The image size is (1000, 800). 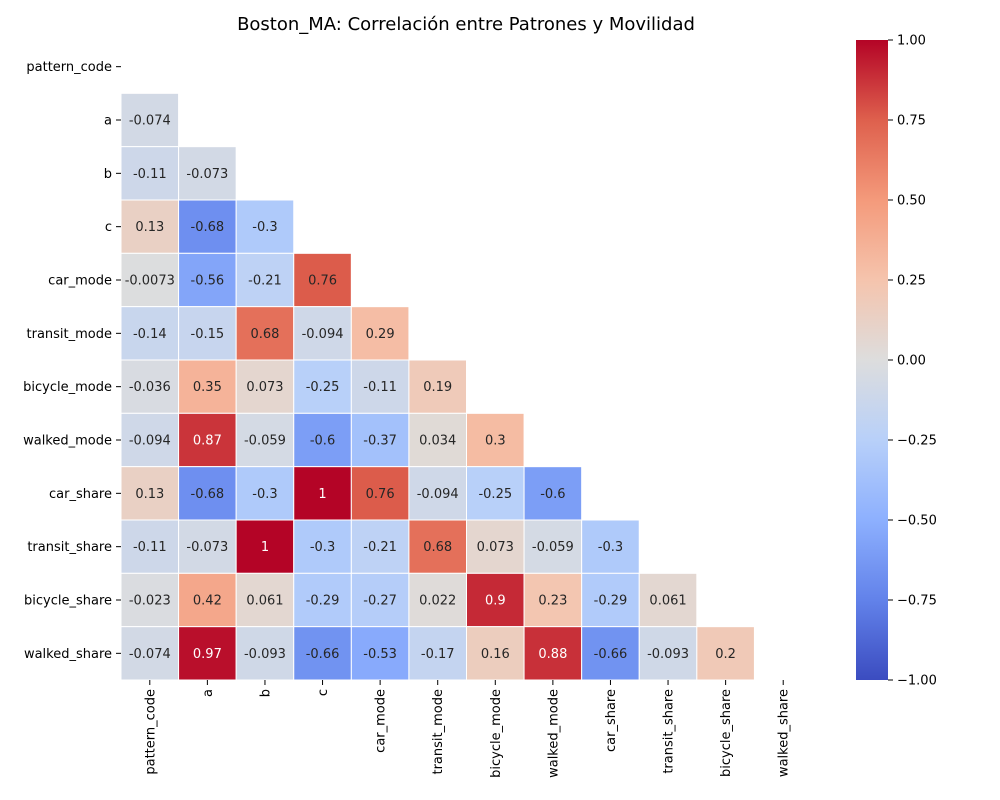 What do you see at coordinates (495, 441) in the screenshot?
I see `cell-value-label: 0.3` at bounding box center [495, 441].